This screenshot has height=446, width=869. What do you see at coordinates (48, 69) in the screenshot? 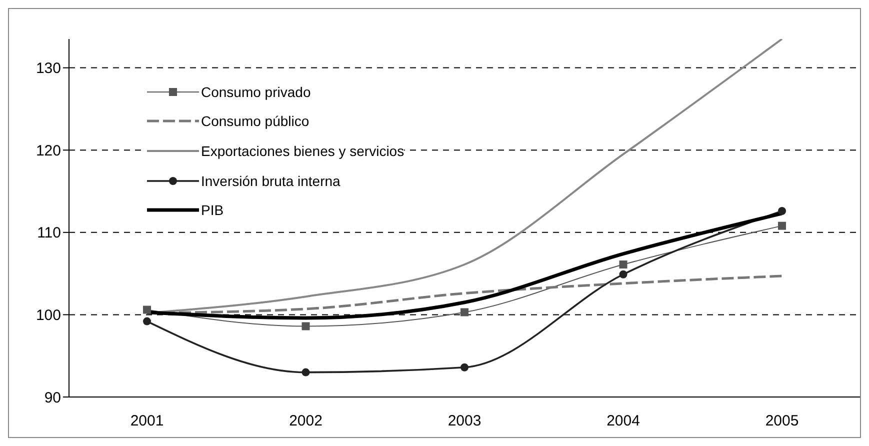
I see `y-tick-label: 130` at bounding box center [48, 69].